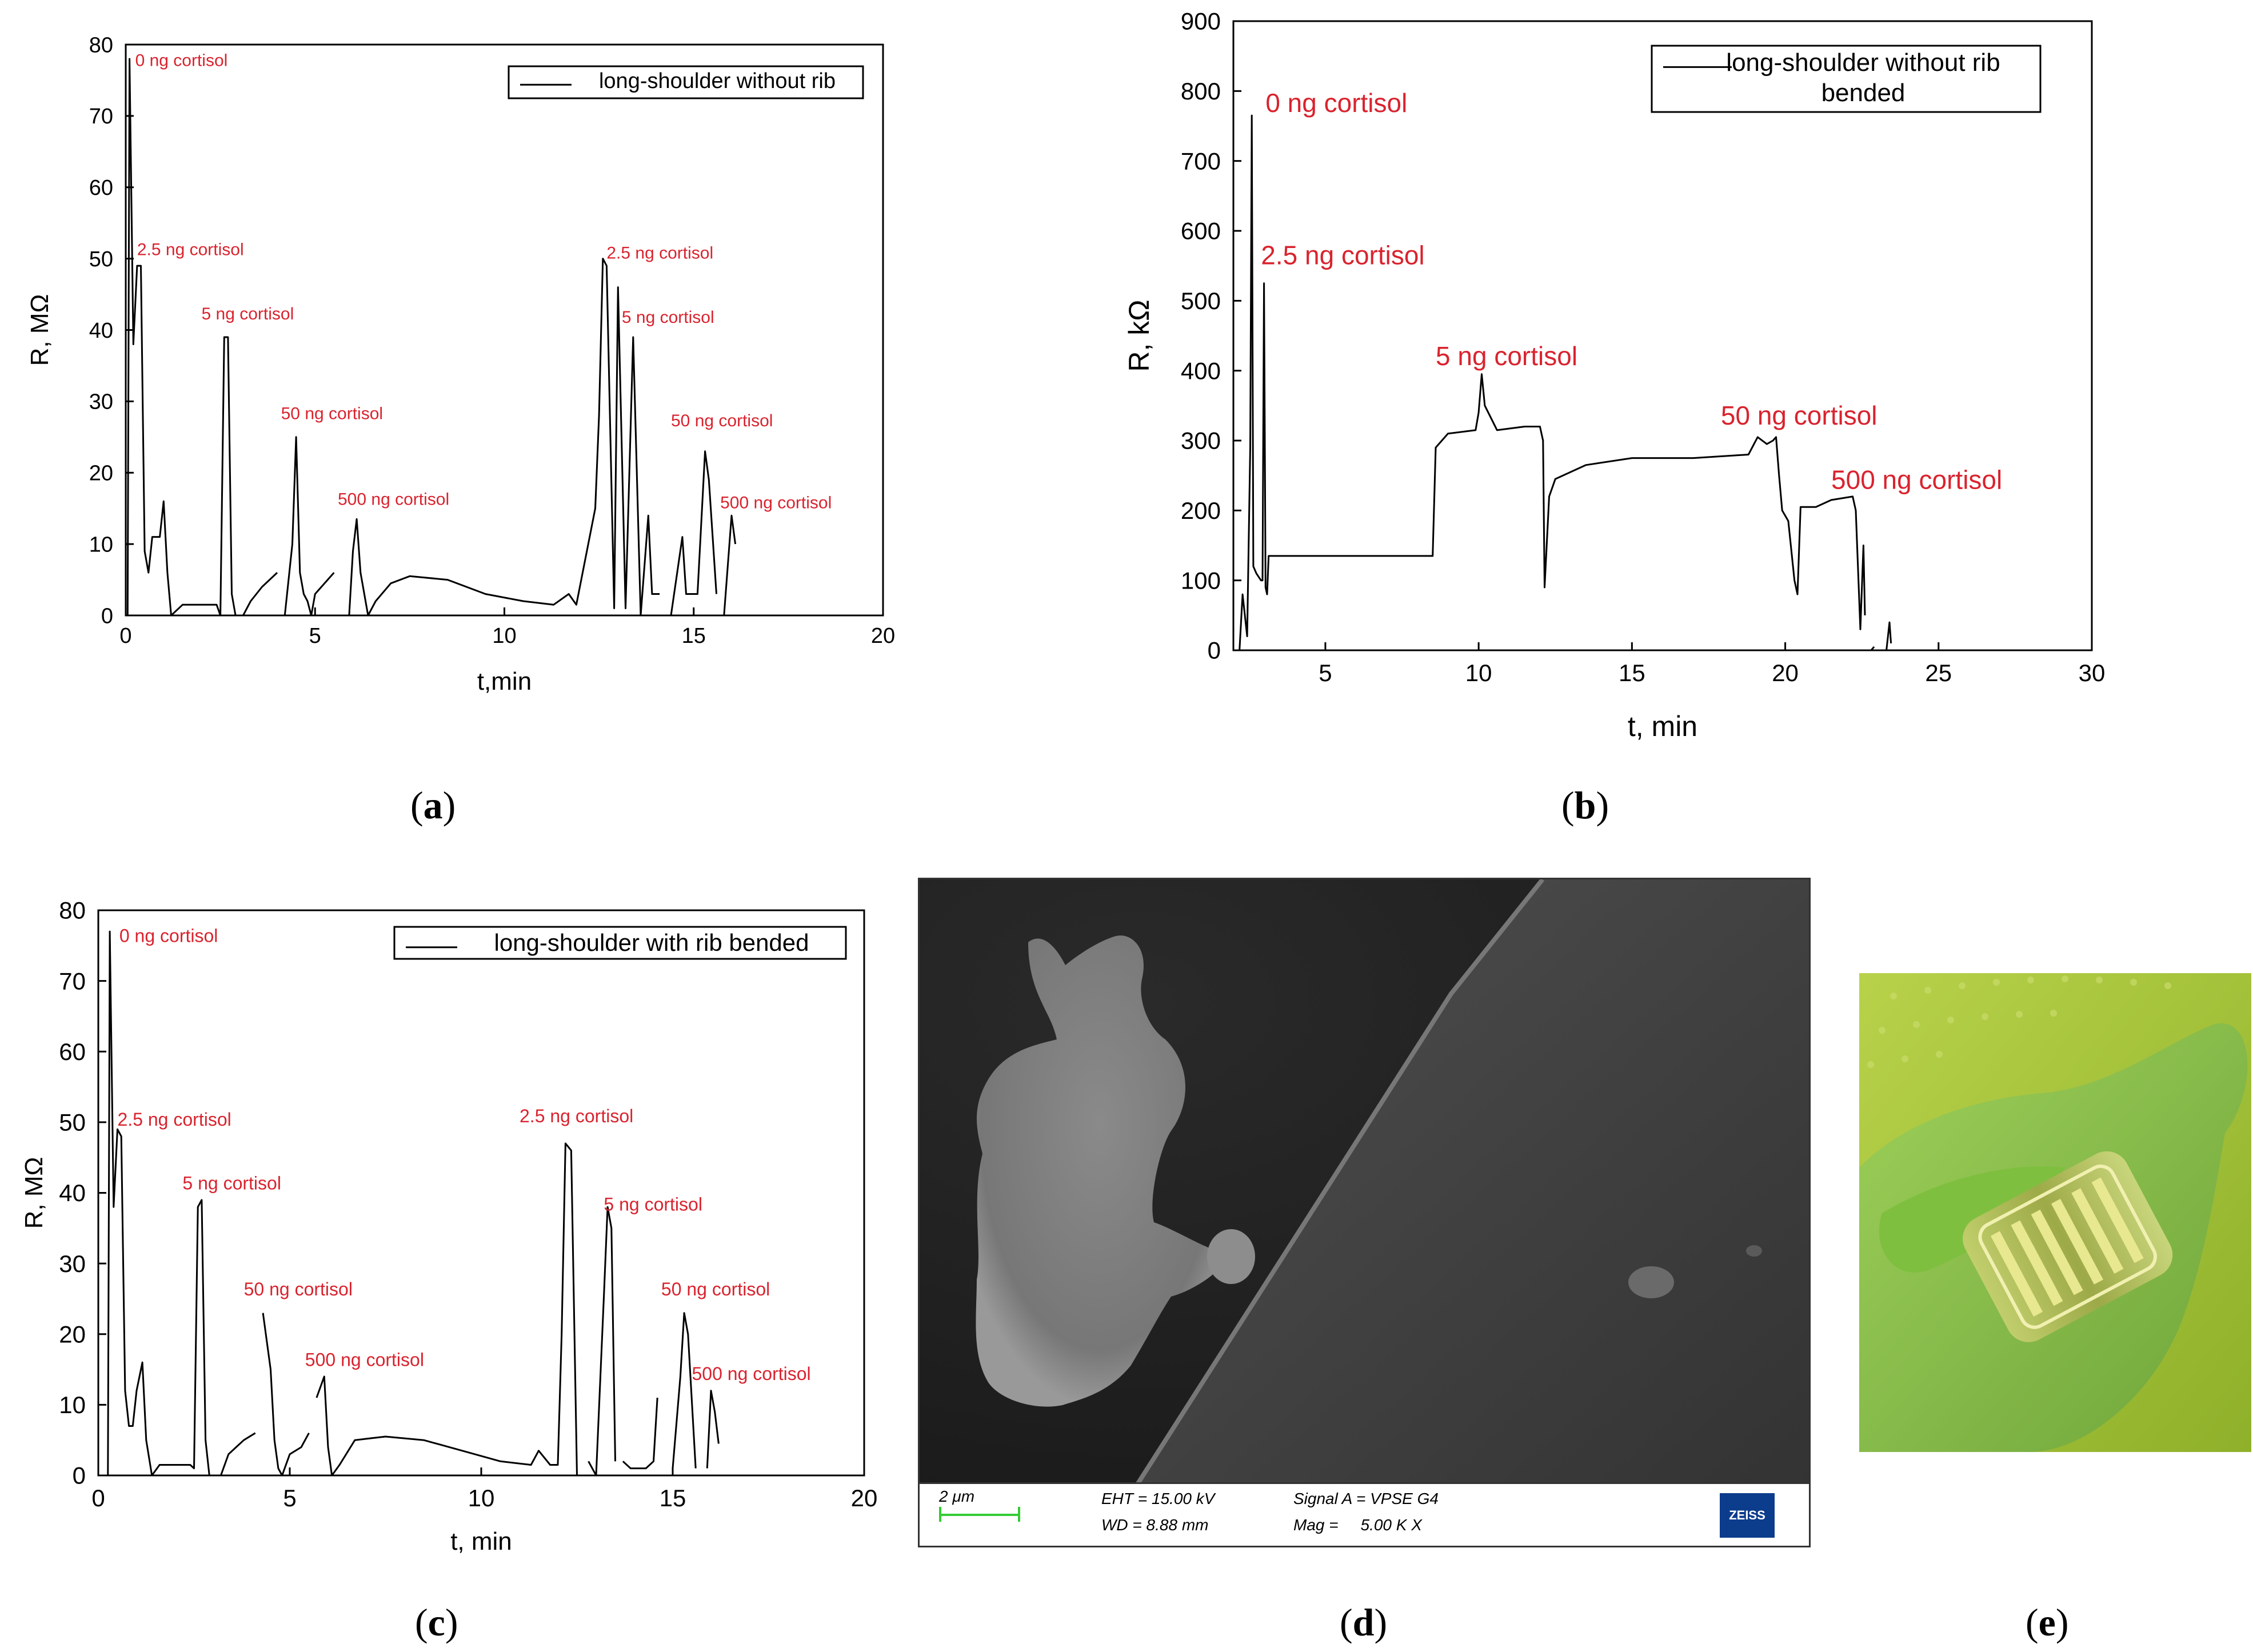 Image resolution: width=2253 pixels, height=1652 pixels. Describe the element at coordinates (101, 545) in the screenshot. I see `y-tick-label: 10` at that location.